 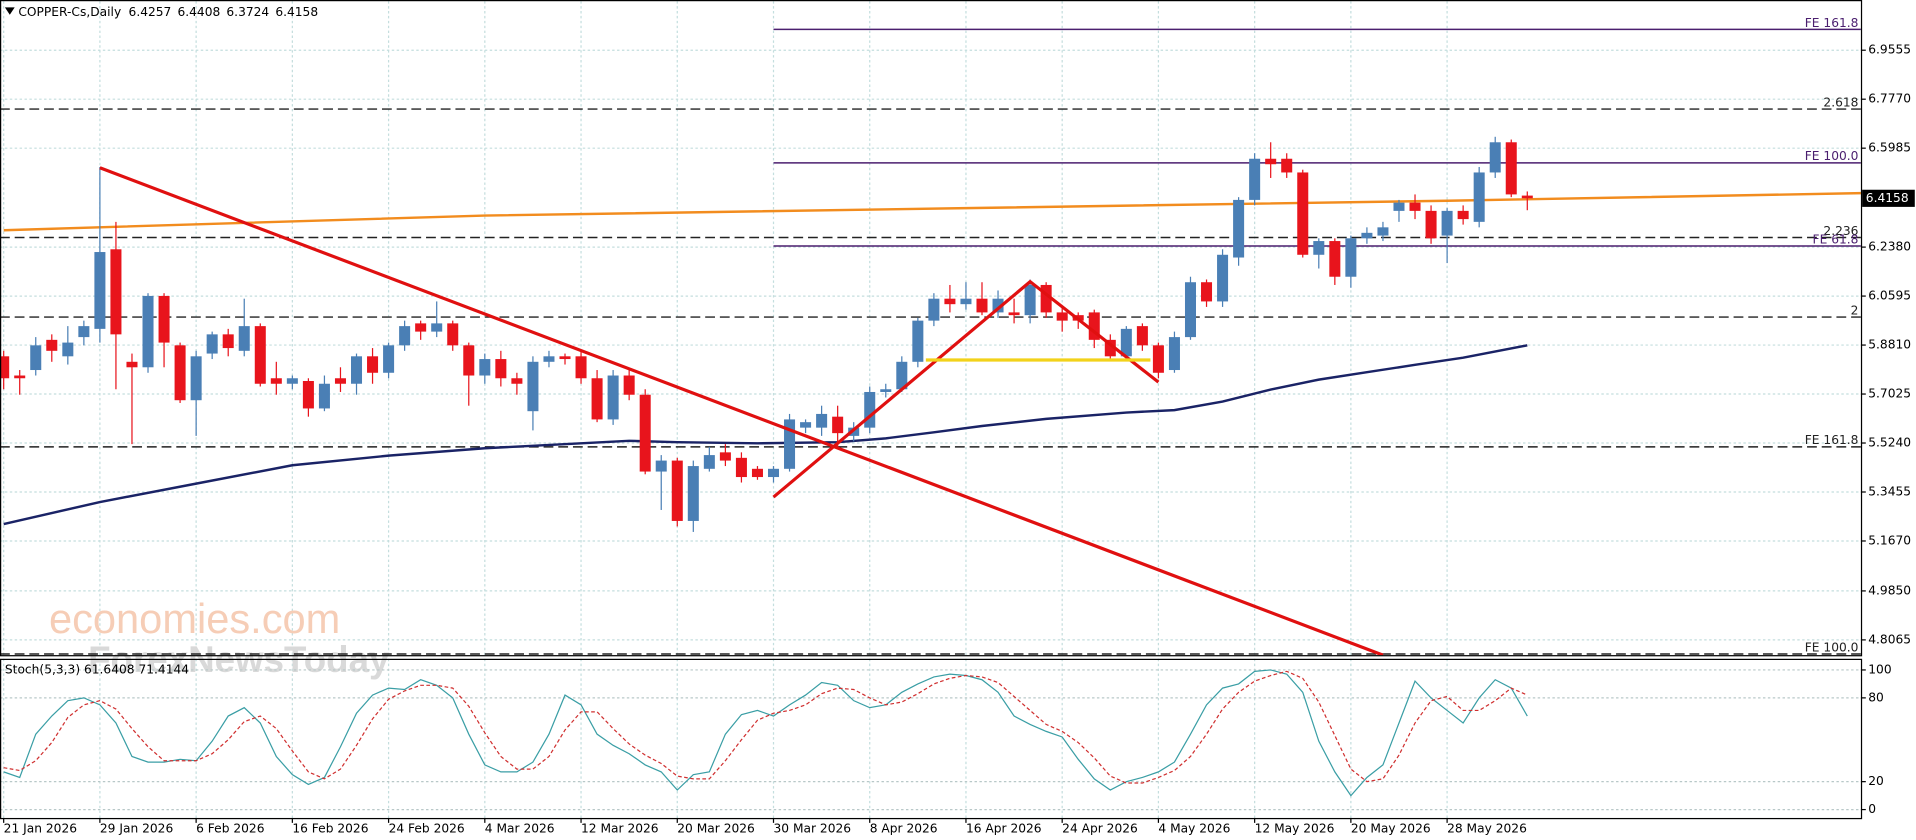 I want to click on x-tick-label: 28 May 2026, so click(x=1487, y=828).